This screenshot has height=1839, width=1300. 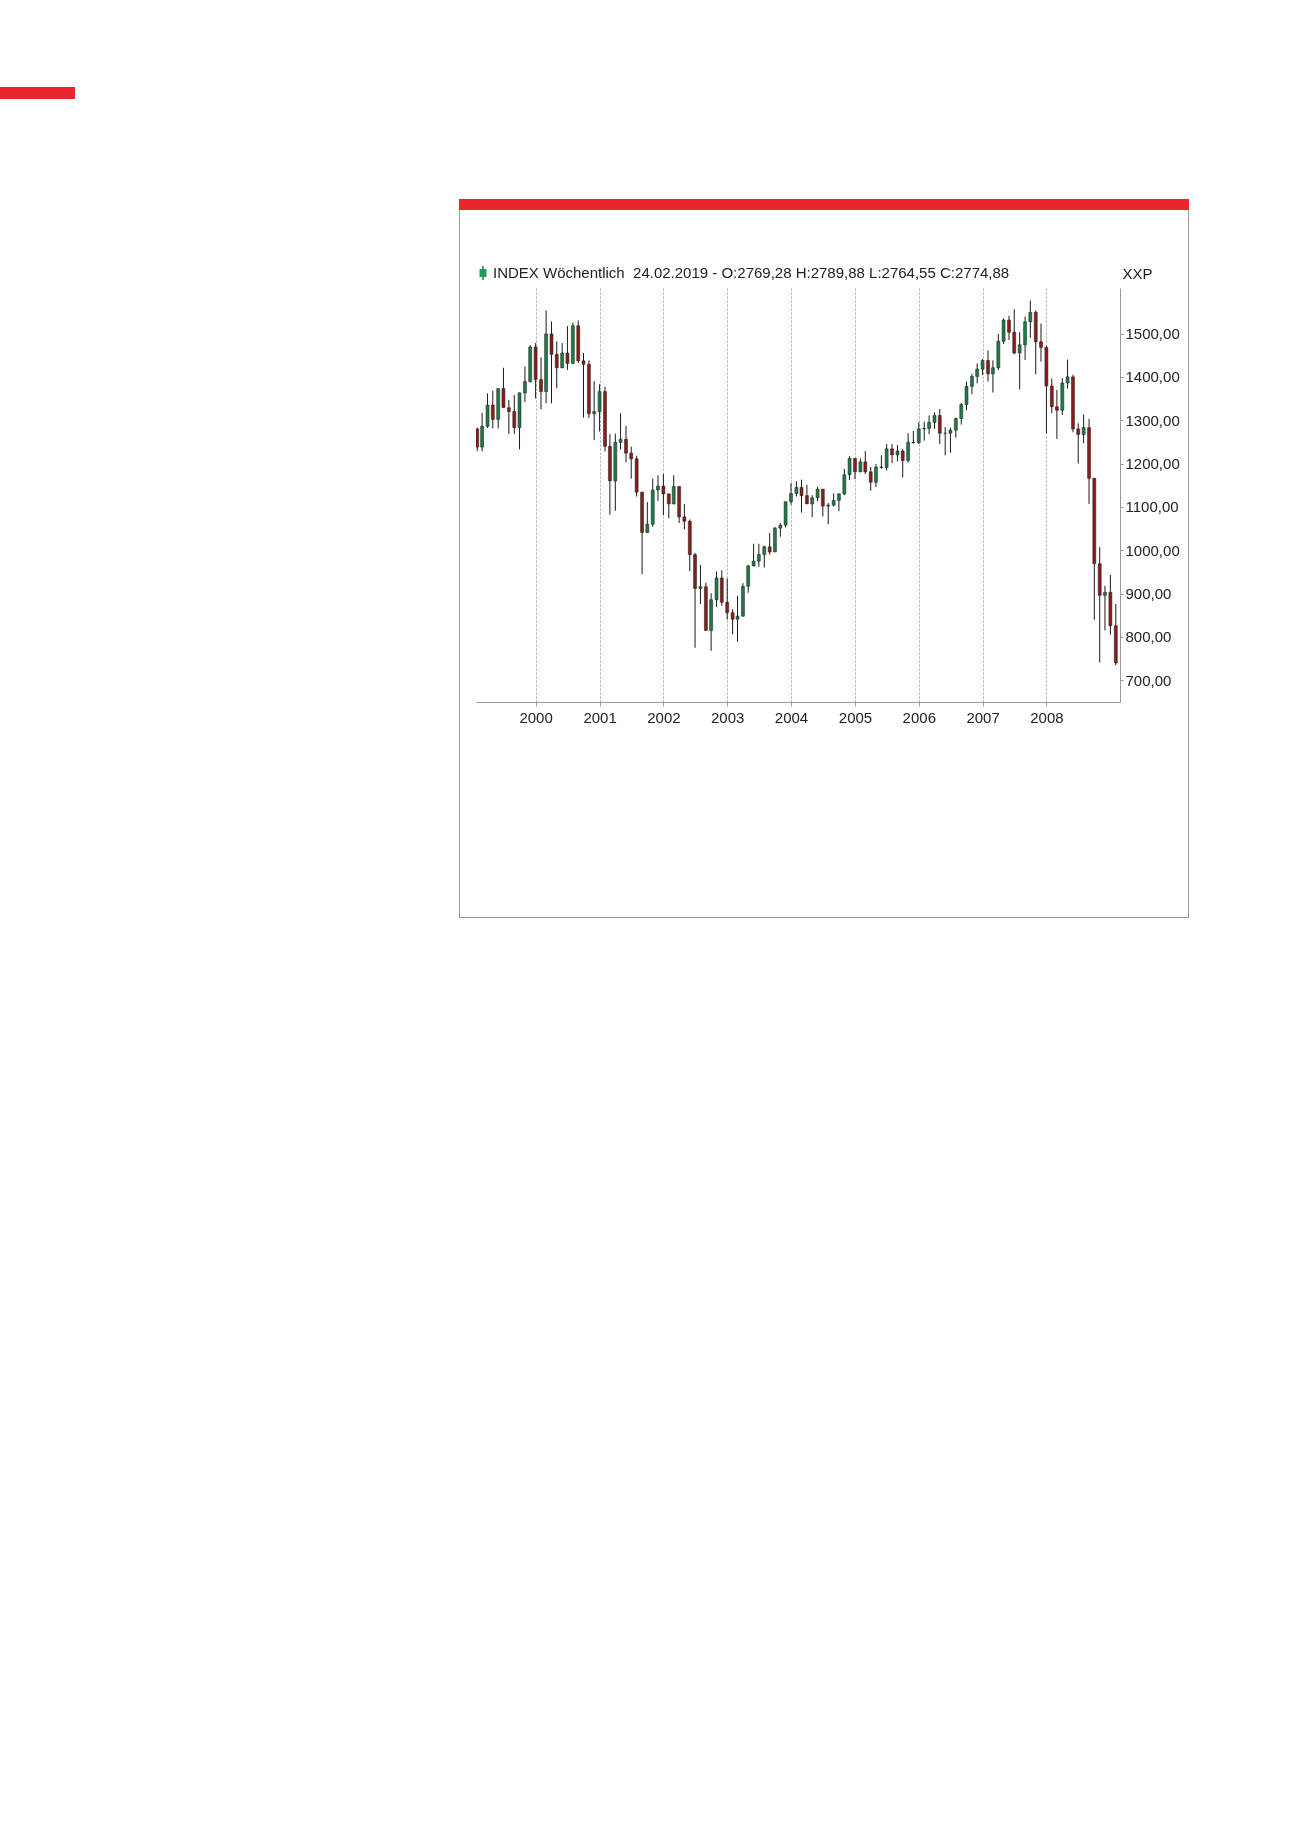 I want to click on y-tick-label: 1400,00, so click(x=1152, y=377).